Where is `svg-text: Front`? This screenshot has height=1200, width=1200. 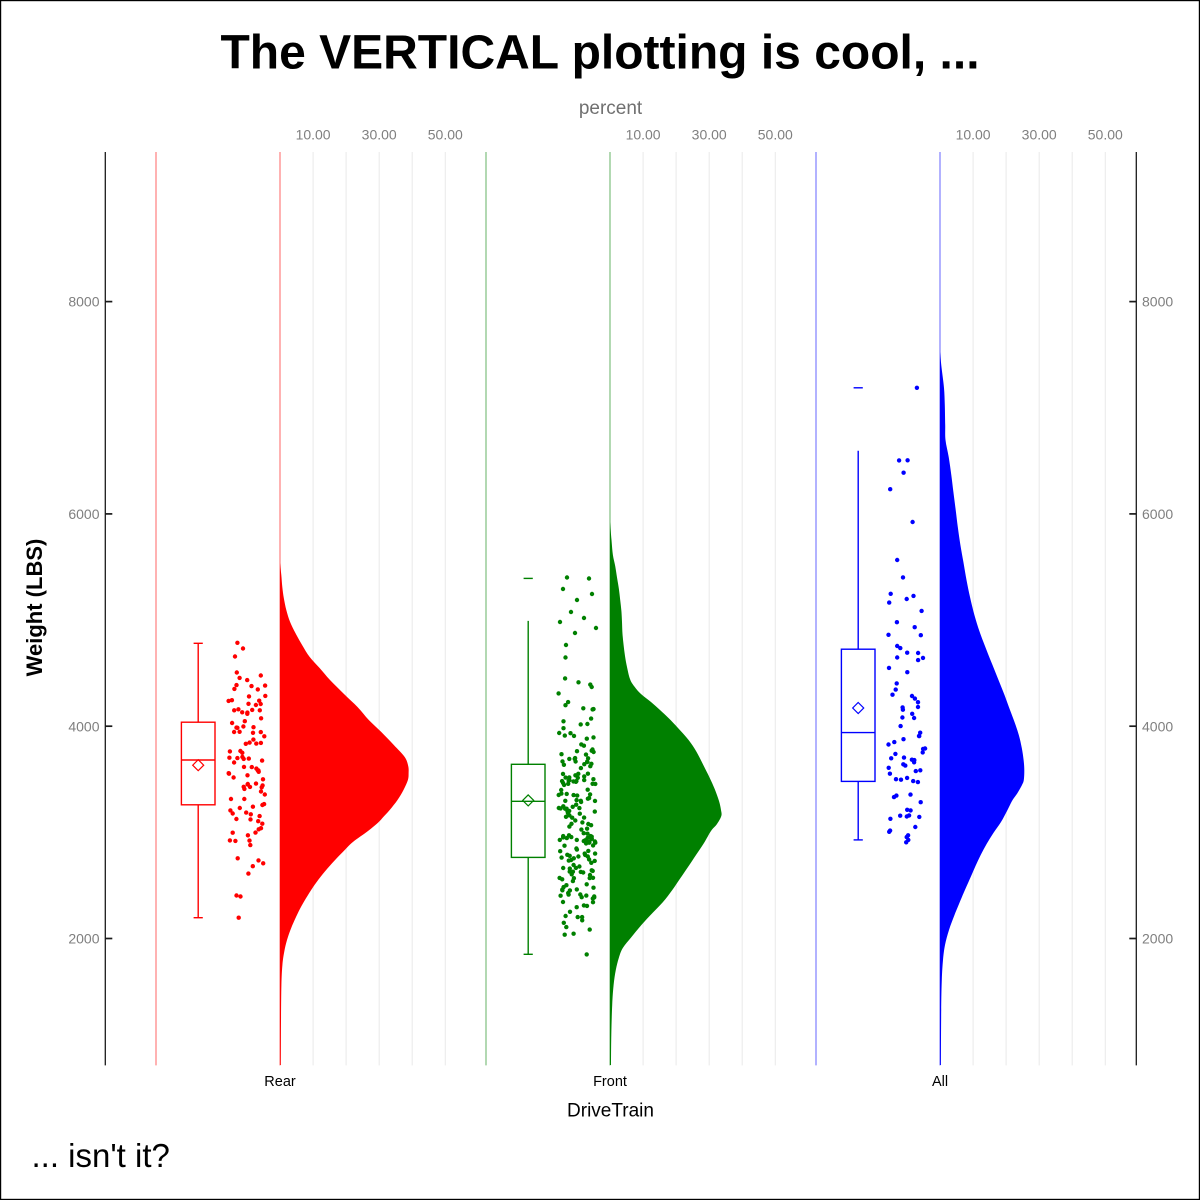
svg-text: Front is located at coordinates (610, 1082).